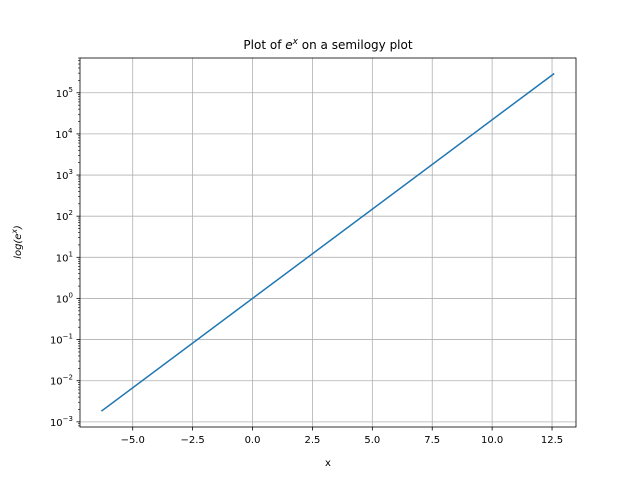 The height and width of the screenshot is (480, 640). I want to click on y-tick-label: 10⁻², so click(61, 381).